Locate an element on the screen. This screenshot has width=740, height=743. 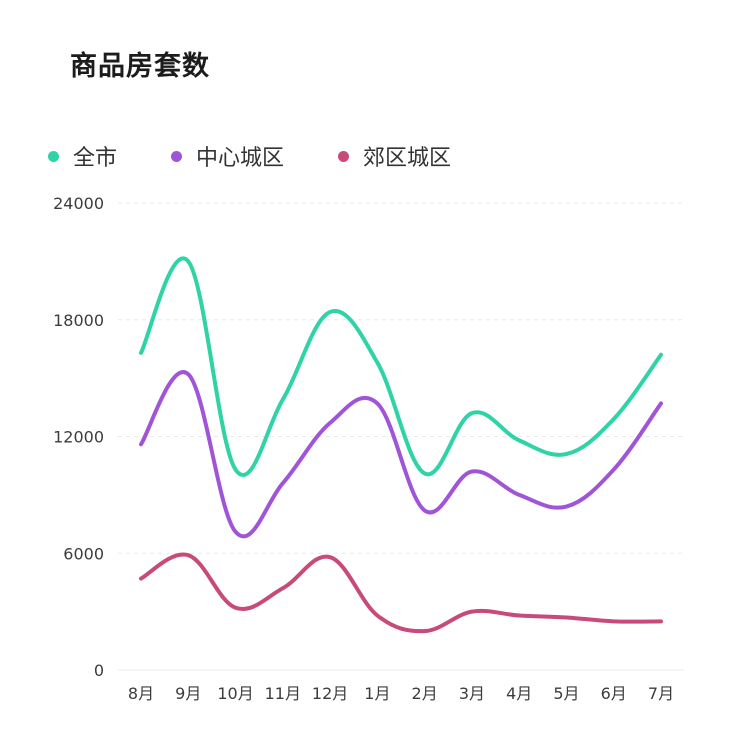
legend-item-suburban-district: 郊区城区 is located at coordinates (394, 156).